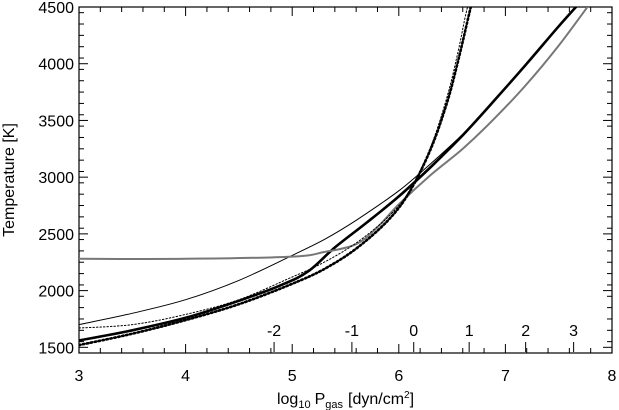 The width and height of the screenshot is (619, 410). I want to click on inner-scale-label: 2, so click(525, 331).